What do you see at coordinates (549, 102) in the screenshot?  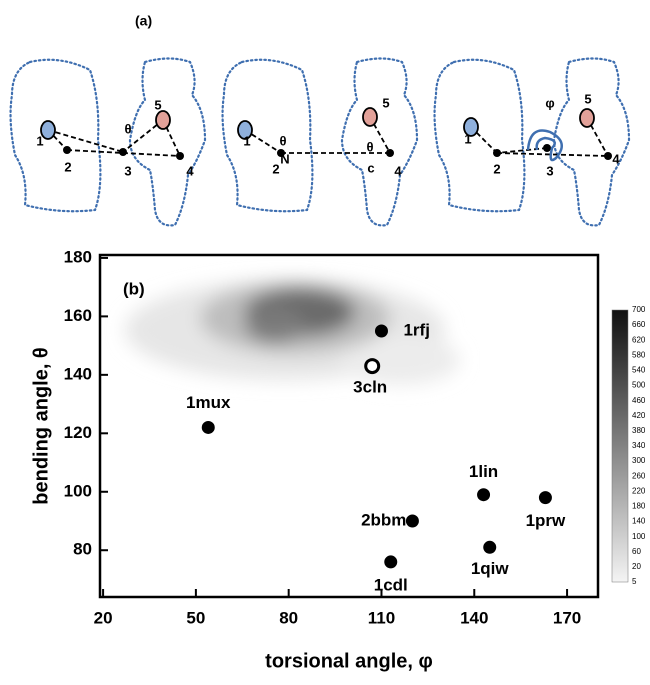 I see `node-label: φ` at bounding box center [549, 102].